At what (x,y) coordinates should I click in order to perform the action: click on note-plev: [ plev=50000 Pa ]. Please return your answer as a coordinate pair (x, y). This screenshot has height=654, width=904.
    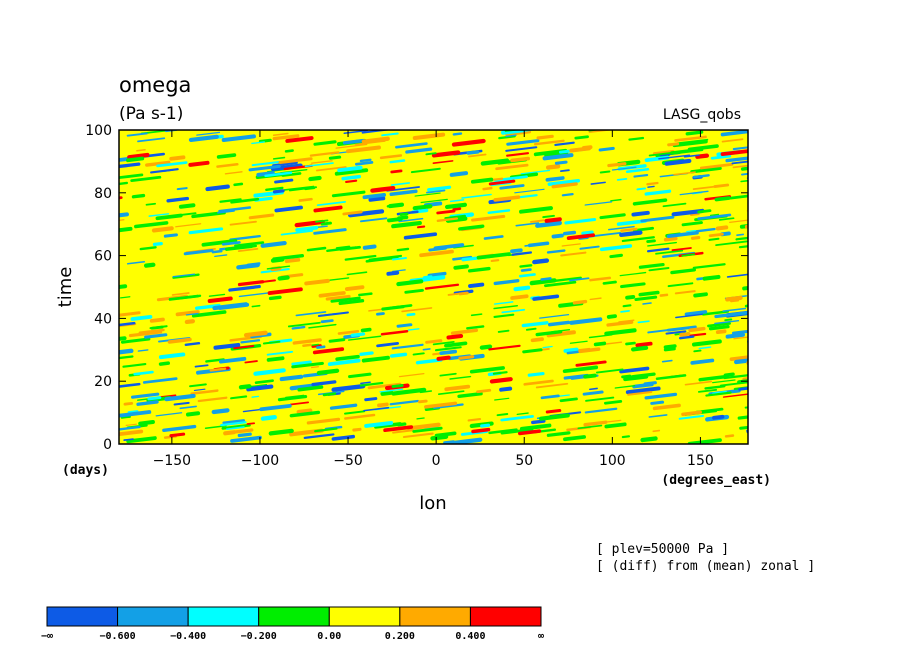
    Looking at the image, I should click on (662, 549).